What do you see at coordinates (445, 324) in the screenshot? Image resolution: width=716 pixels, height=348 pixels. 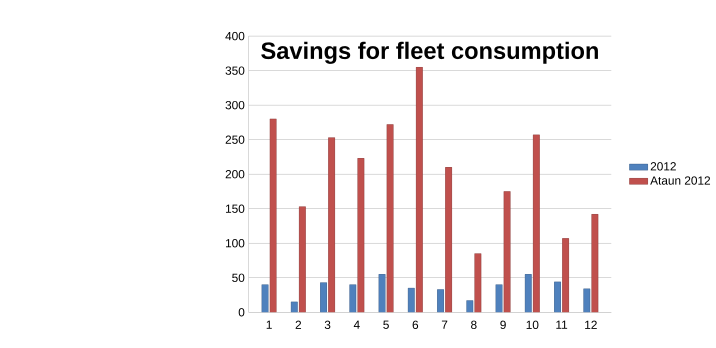 I see `x-tick-label: 7` at bounding box center [445, 324].